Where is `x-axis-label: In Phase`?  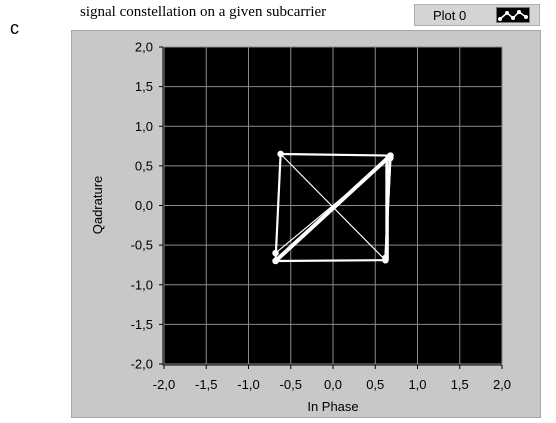
x-axis-label: In Phase is located at coordinates (332, 406).